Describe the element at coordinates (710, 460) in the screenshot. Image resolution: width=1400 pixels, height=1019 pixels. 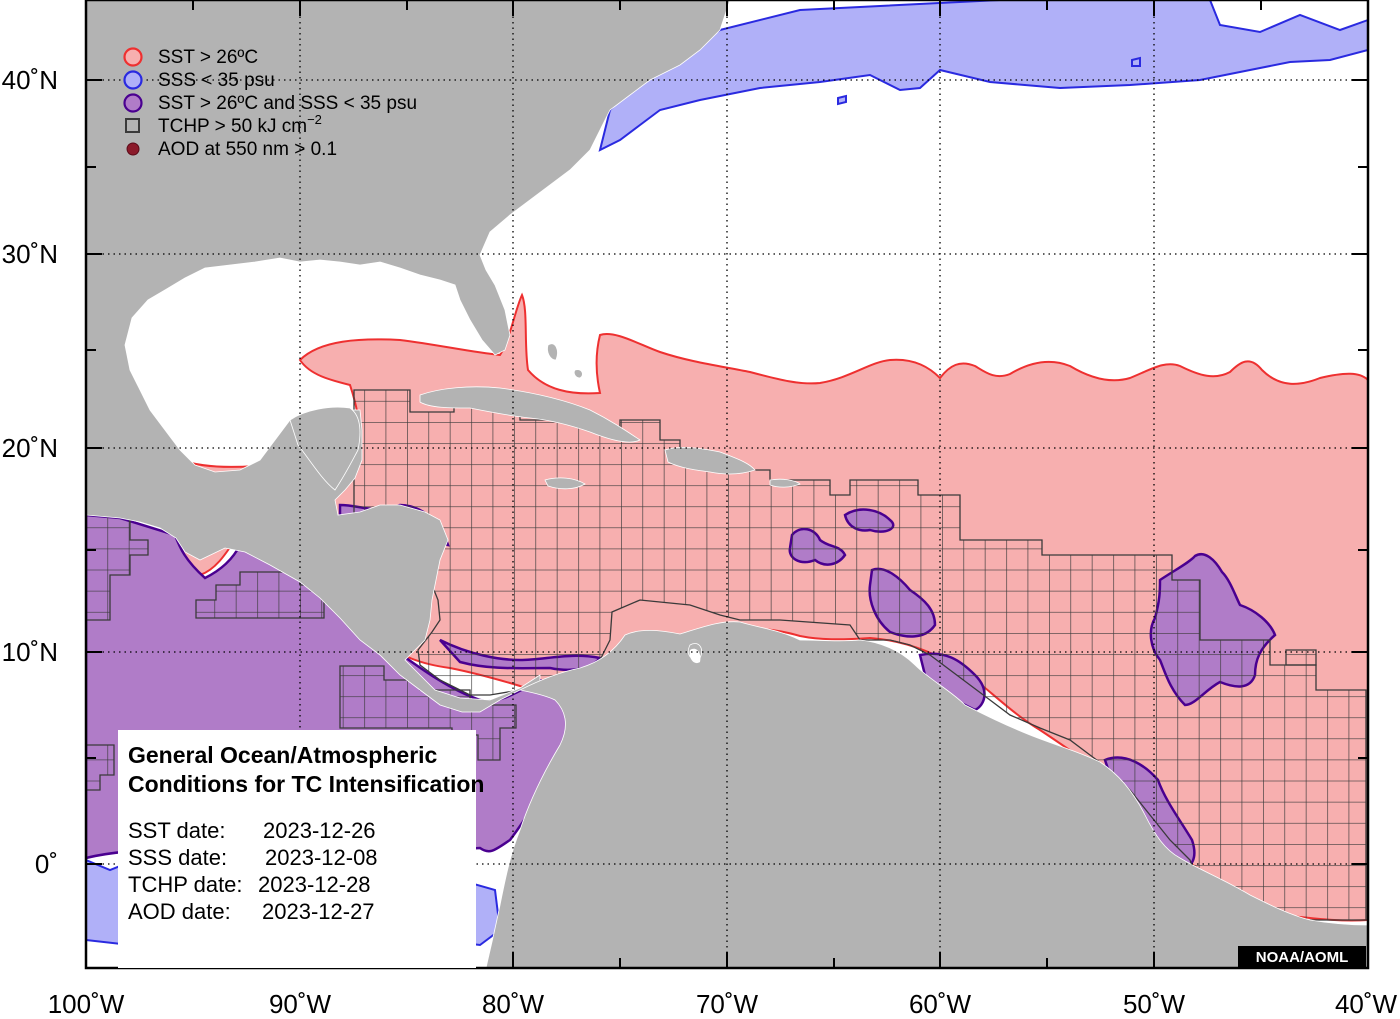
I see `land-hispaniola` at that location.